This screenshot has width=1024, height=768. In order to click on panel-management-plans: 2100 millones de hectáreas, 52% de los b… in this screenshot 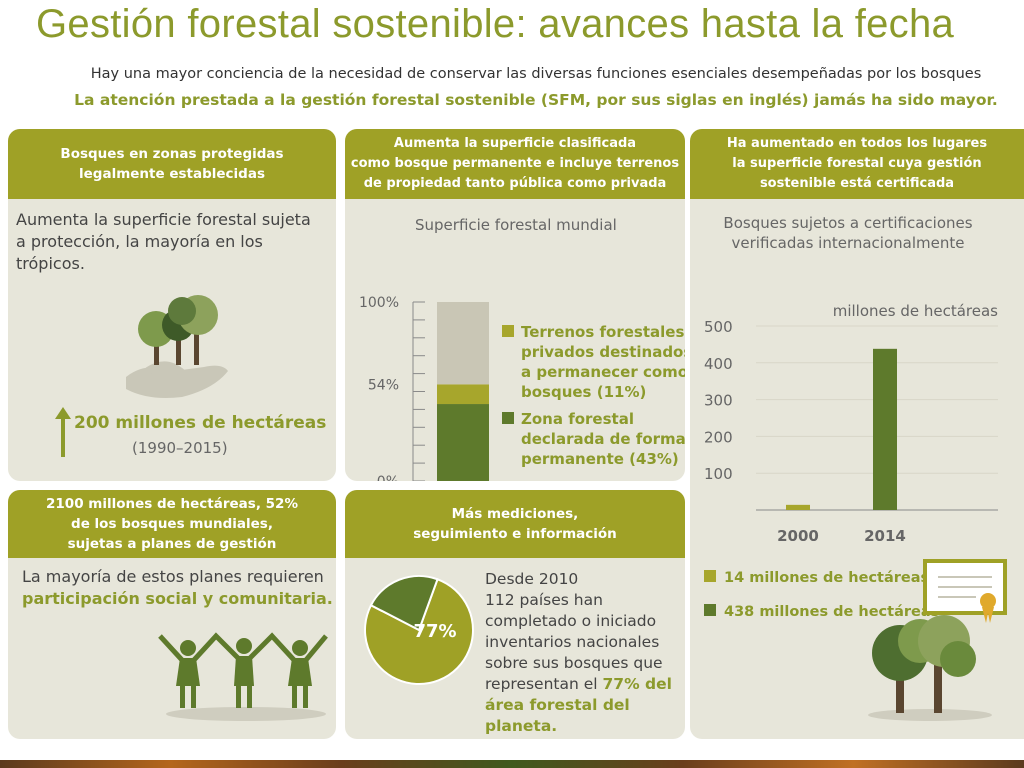, I will do `click(172, 614)`.